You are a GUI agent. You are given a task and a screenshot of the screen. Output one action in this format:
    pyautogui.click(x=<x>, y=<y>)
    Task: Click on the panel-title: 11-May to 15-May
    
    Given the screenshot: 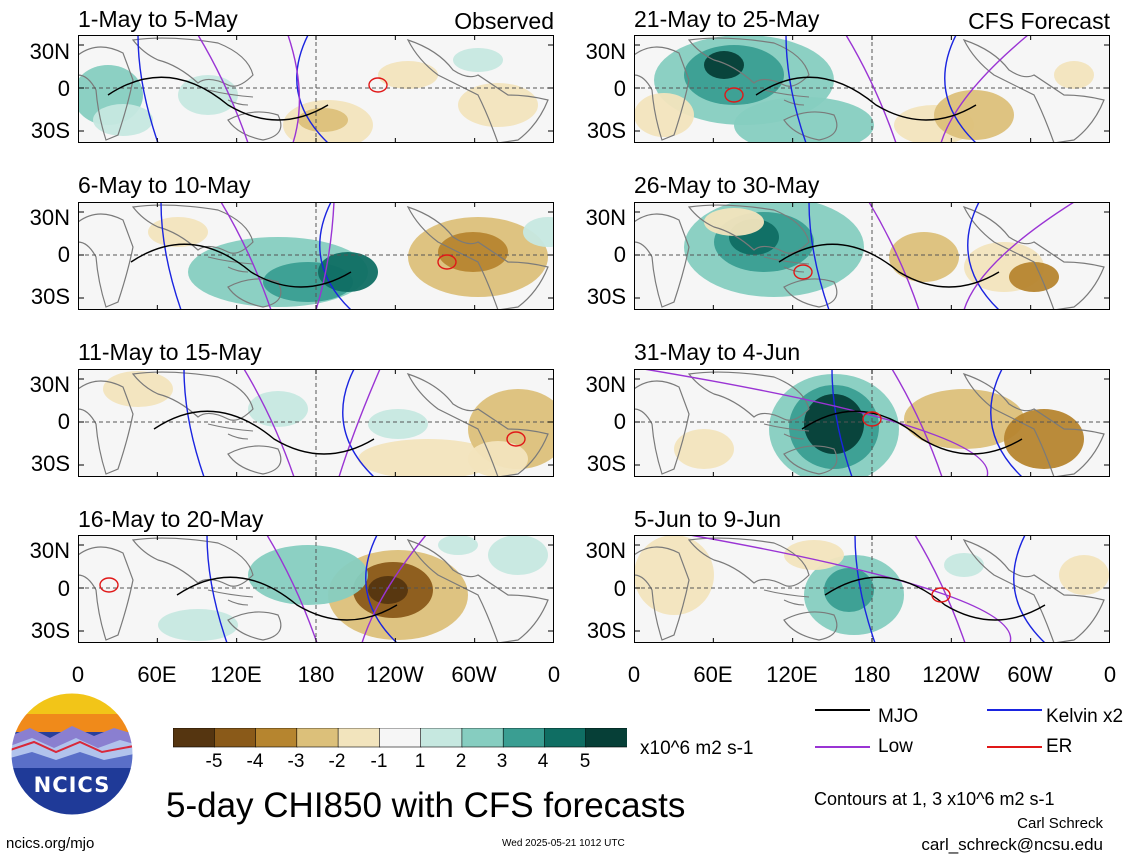 What is the action you would take?
    pyautogui.click(x=170, y=352)
    